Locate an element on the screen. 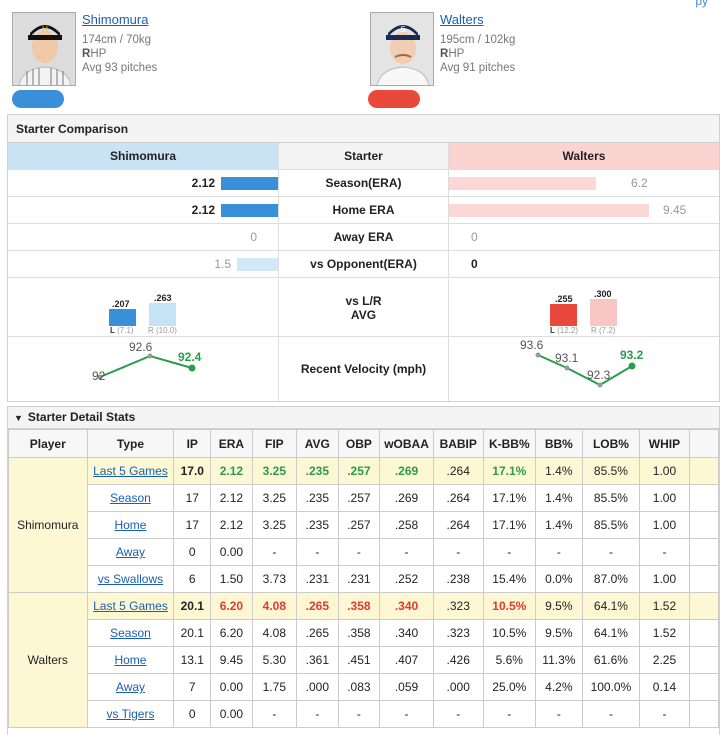 The width and height of the screenshot is (726, 735). triangle-down-icon: ▼ is located at coordinates (18, 418).